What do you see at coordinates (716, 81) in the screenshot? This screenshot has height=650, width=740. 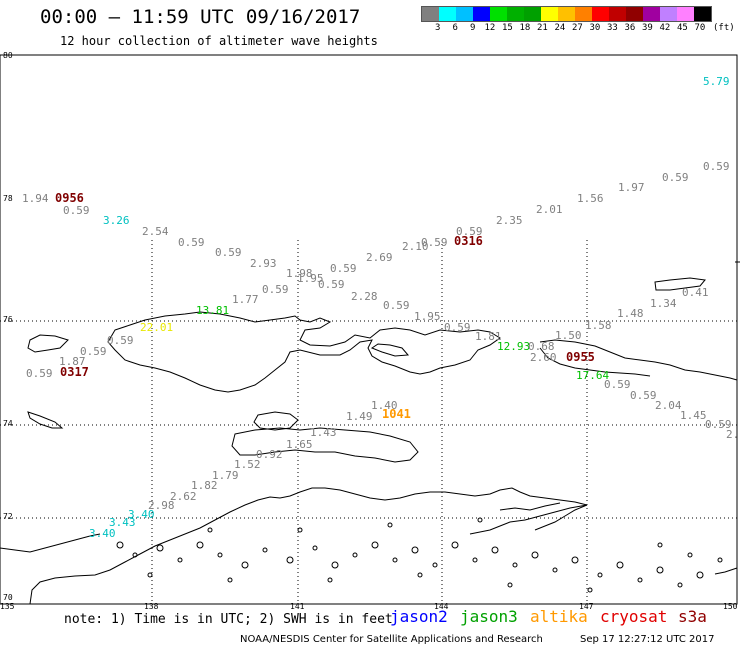 I see `swh-label: 5.79` at bounding box center [716, 81].